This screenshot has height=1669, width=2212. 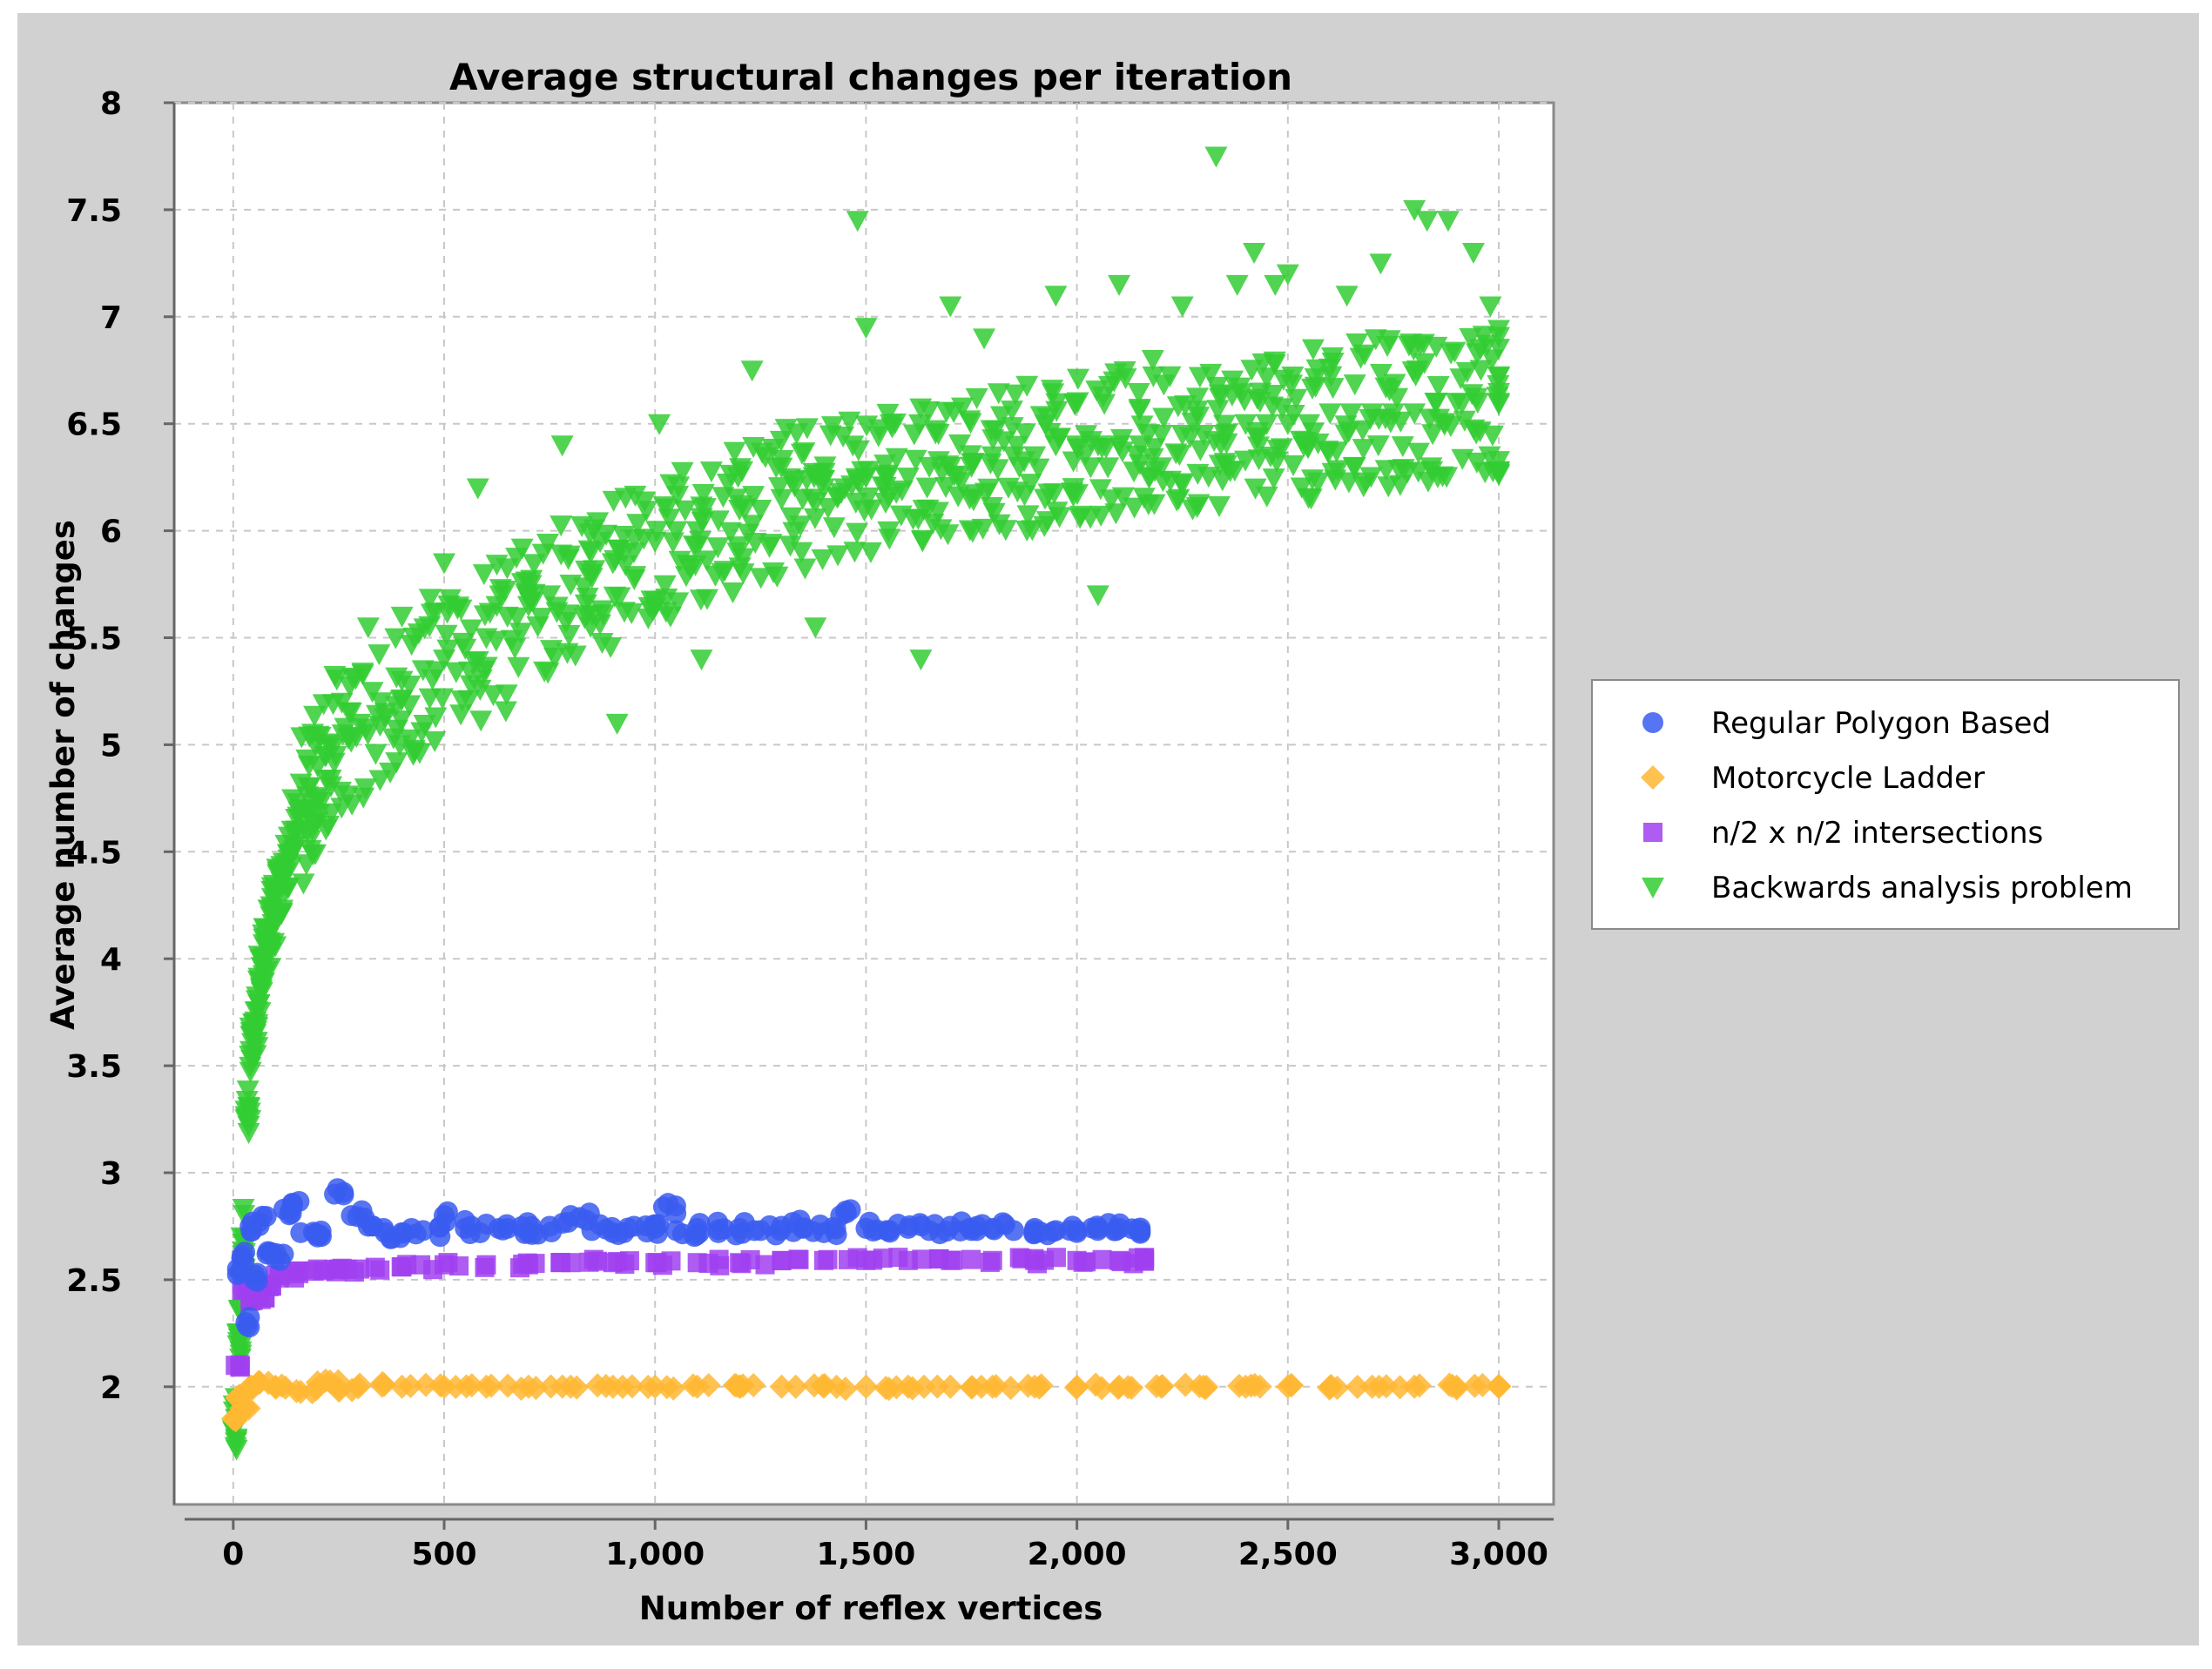 What do you see at coordinates (111, 1388) in the screenshot?
I see `y-tick-label: 2` at bounding box center [111, 1388].